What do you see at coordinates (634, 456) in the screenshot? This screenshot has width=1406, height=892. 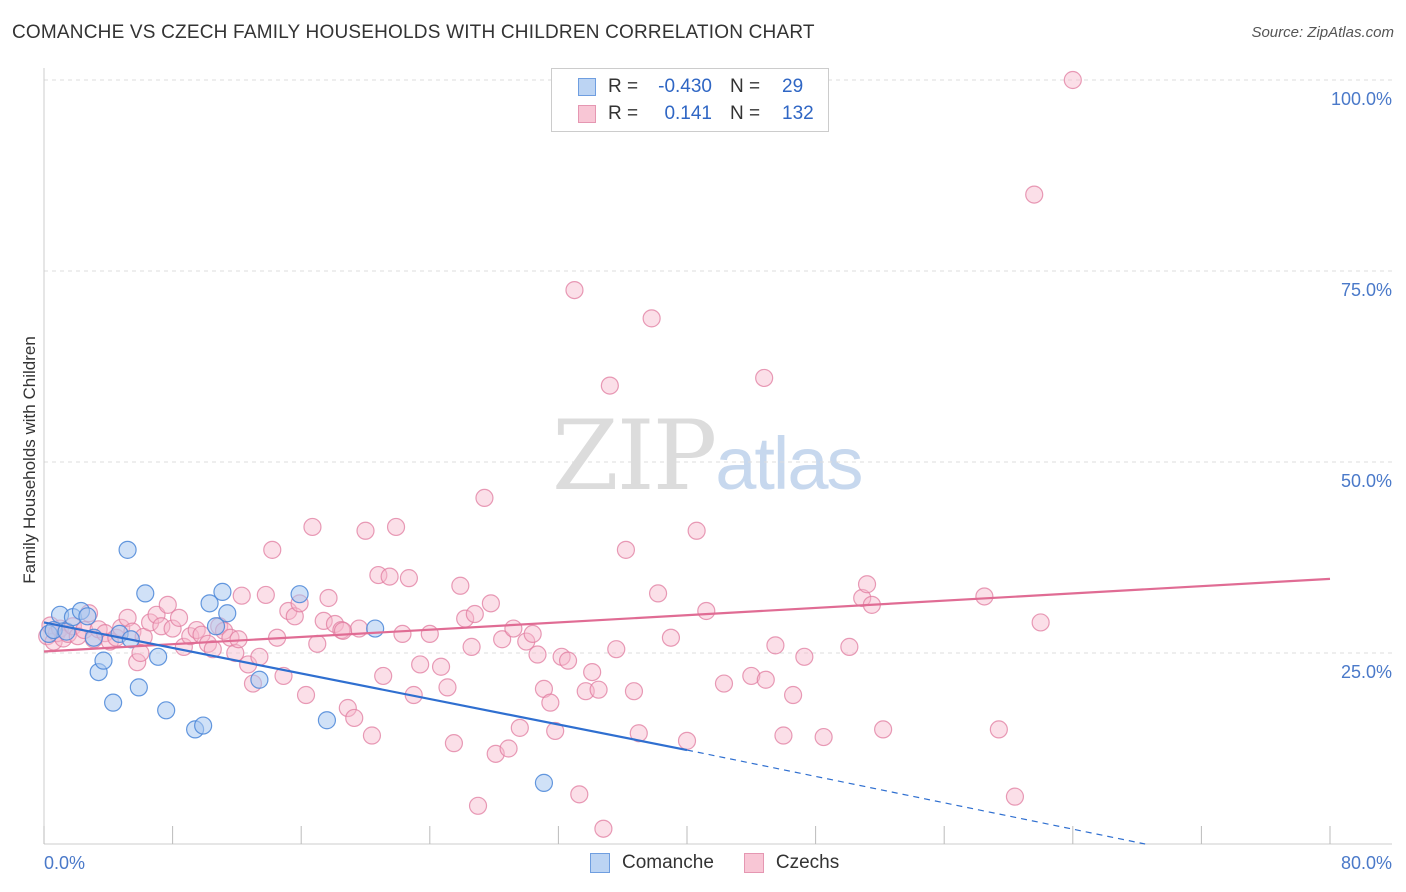 I see `watermark-zip: ZIP` at bounding box center [634, 456].